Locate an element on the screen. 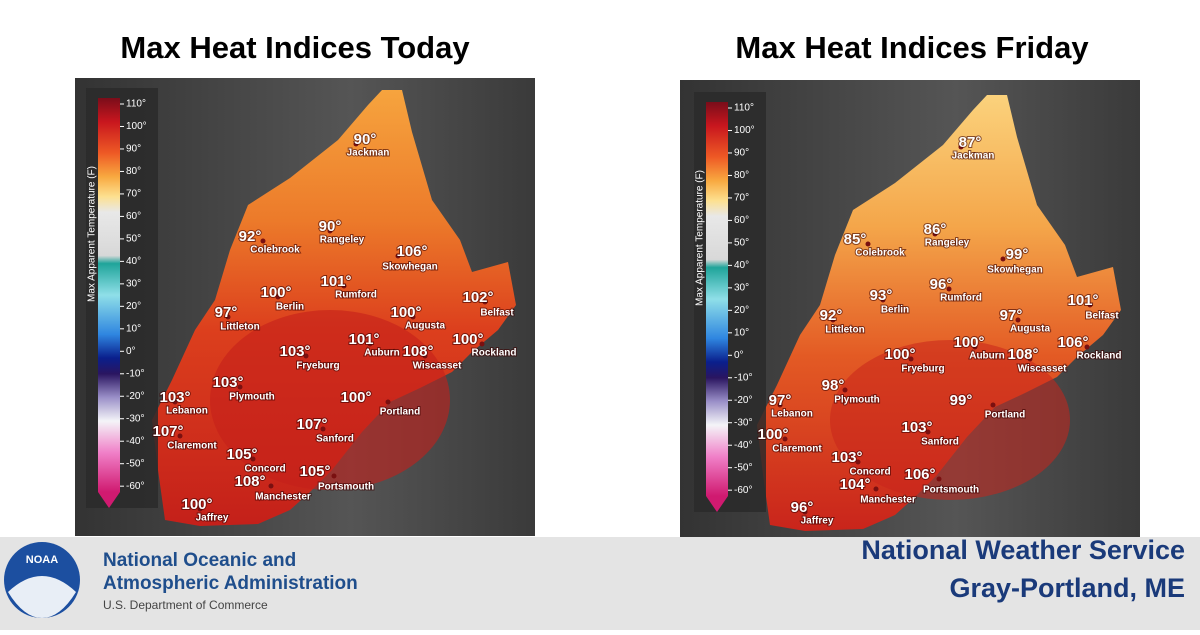  city-temp: 96° is located at coordinates (941, 284).